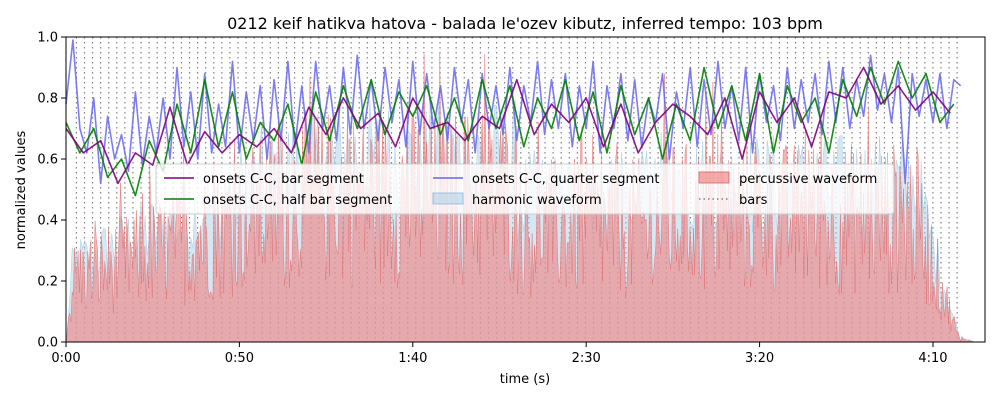 This screenshot has width=1000, height=400. What do you see at coordinates (51, 191) in the screenshot?
I see `y-axis-ticks: 0.0 0.2 0.4 0.6 0.8 1.0` at bounding box center [51, 191].